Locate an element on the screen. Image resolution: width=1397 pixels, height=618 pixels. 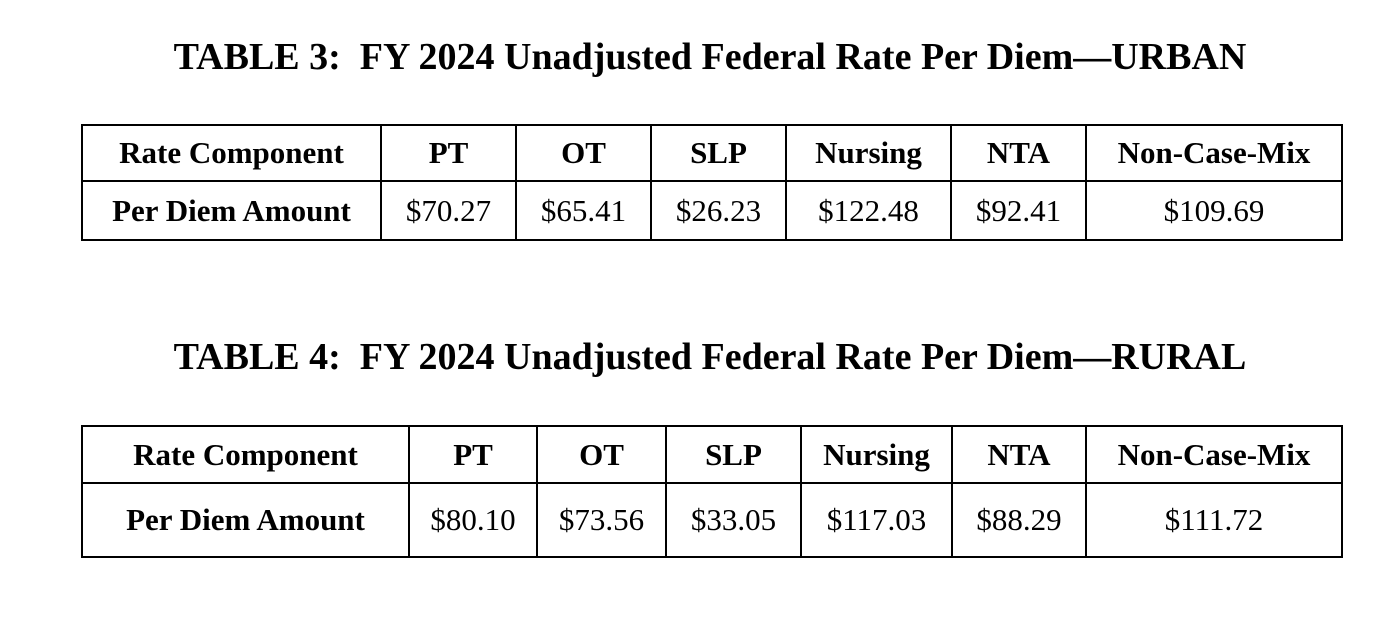
value-nta: $88.29 is located at coordinates (1019, 520).